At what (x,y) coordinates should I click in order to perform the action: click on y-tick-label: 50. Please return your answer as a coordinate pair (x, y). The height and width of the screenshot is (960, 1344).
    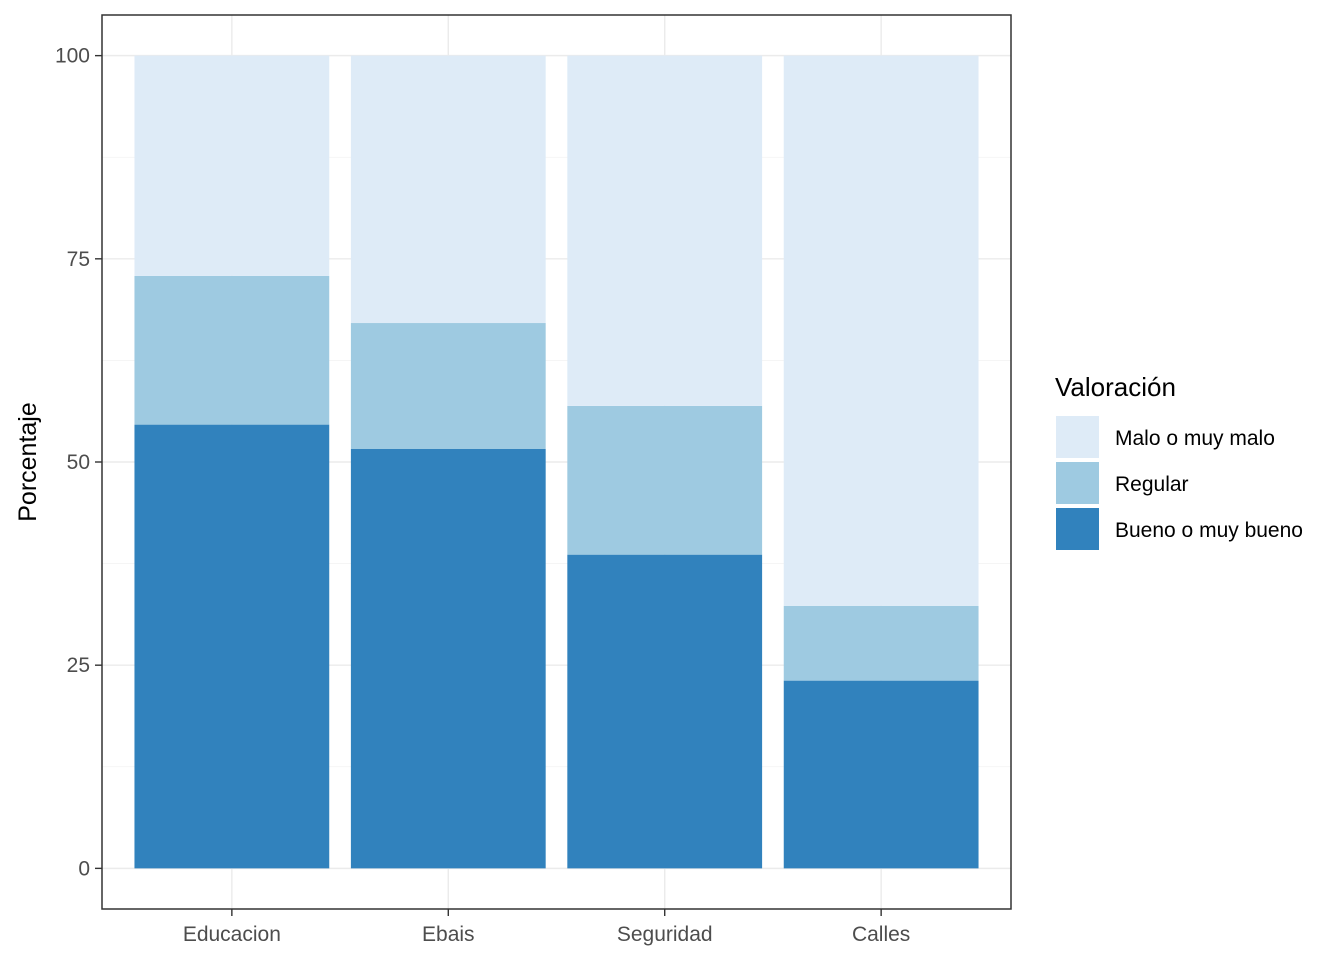
    Looking at the image, I should click on (78, 462).